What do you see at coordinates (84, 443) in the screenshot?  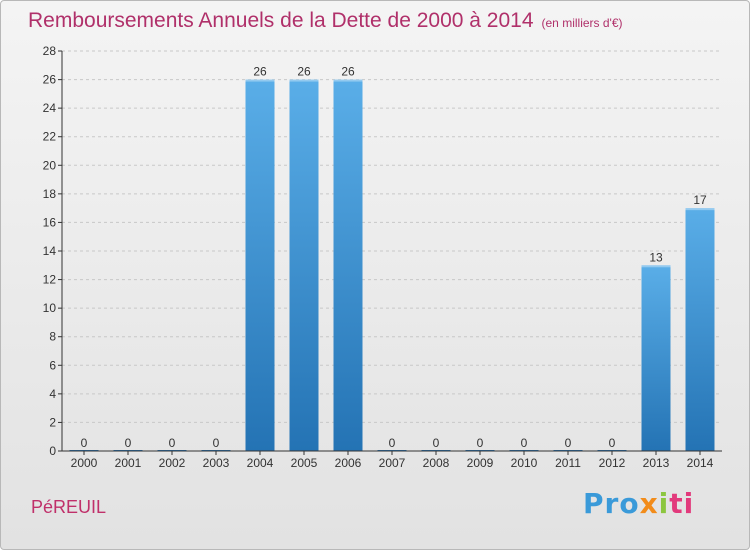 I see `data-label-2000: 0` at bounding box center [84, 443].